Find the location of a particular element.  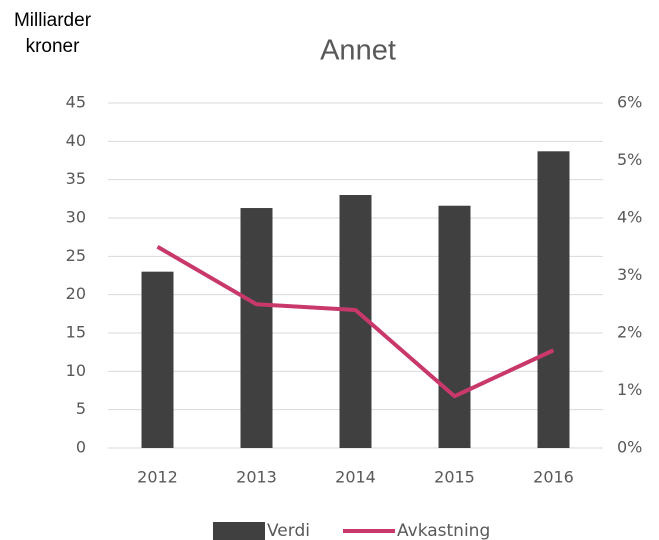

y-tick-label: 0 is located at coordinates (81, 447).